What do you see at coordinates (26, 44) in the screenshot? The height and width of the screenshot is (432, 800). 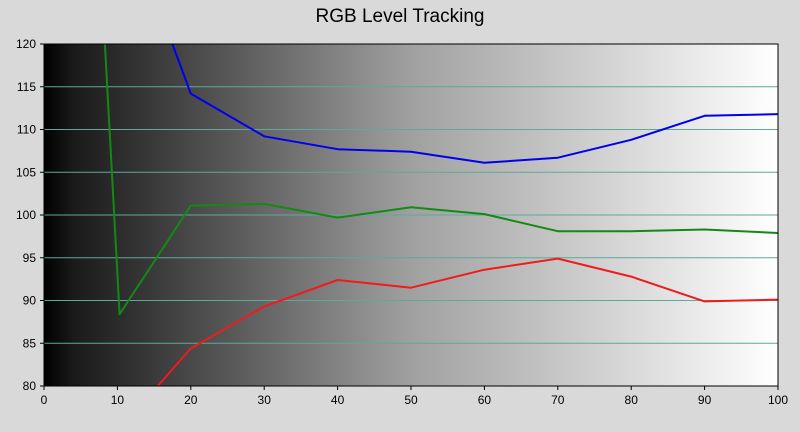 I see `y-tick-label: 120` at bounding box center [26, 44].